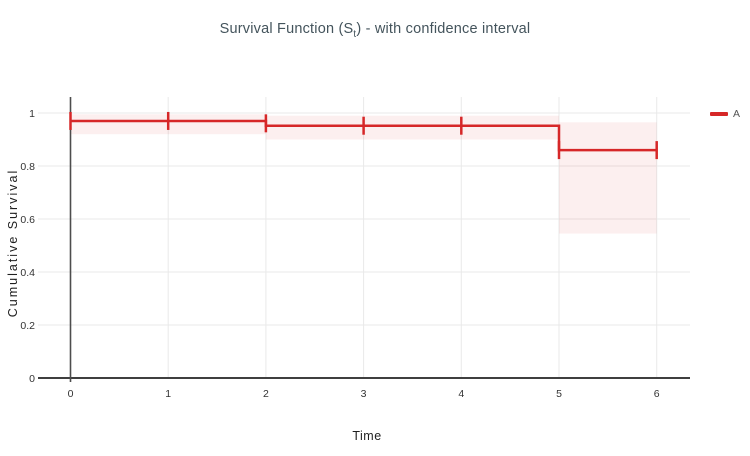 Image resolution: width=750 pixels, height=456 pixels. I want to click on x-tick-label: 4, so click(461, 394).